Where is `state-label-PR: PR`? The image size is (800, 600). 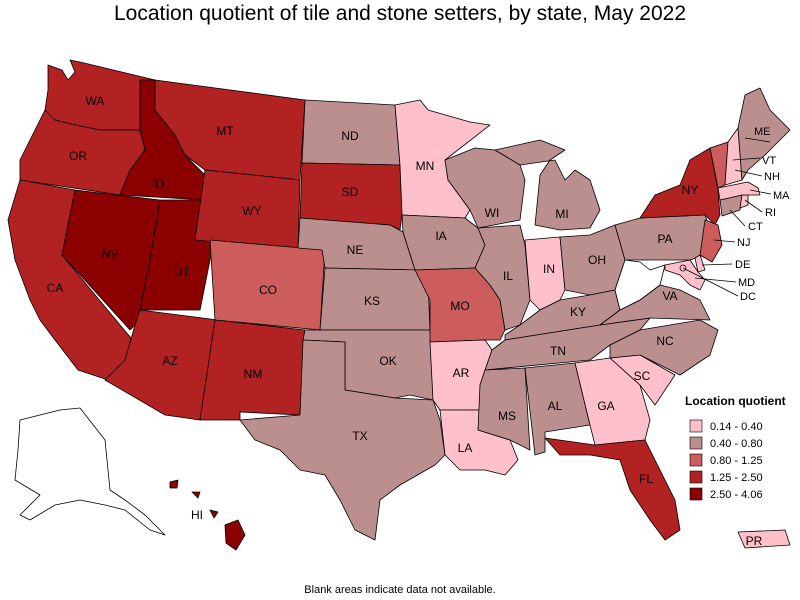
state-label-PR: PR is located at coordinates (754, 541).